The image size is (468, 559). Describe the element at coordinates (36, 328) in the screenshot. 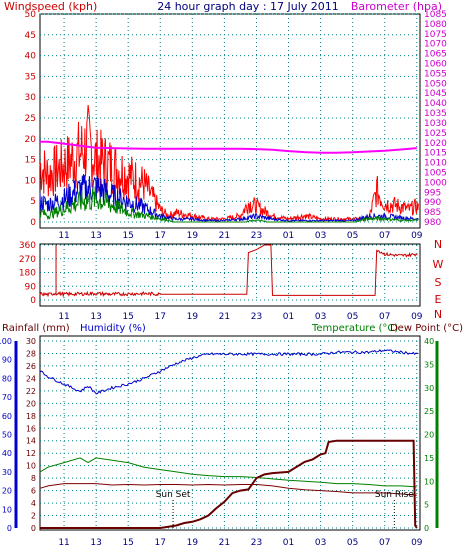

I see `rainfall-label: Rainfall (mm)` at that location.